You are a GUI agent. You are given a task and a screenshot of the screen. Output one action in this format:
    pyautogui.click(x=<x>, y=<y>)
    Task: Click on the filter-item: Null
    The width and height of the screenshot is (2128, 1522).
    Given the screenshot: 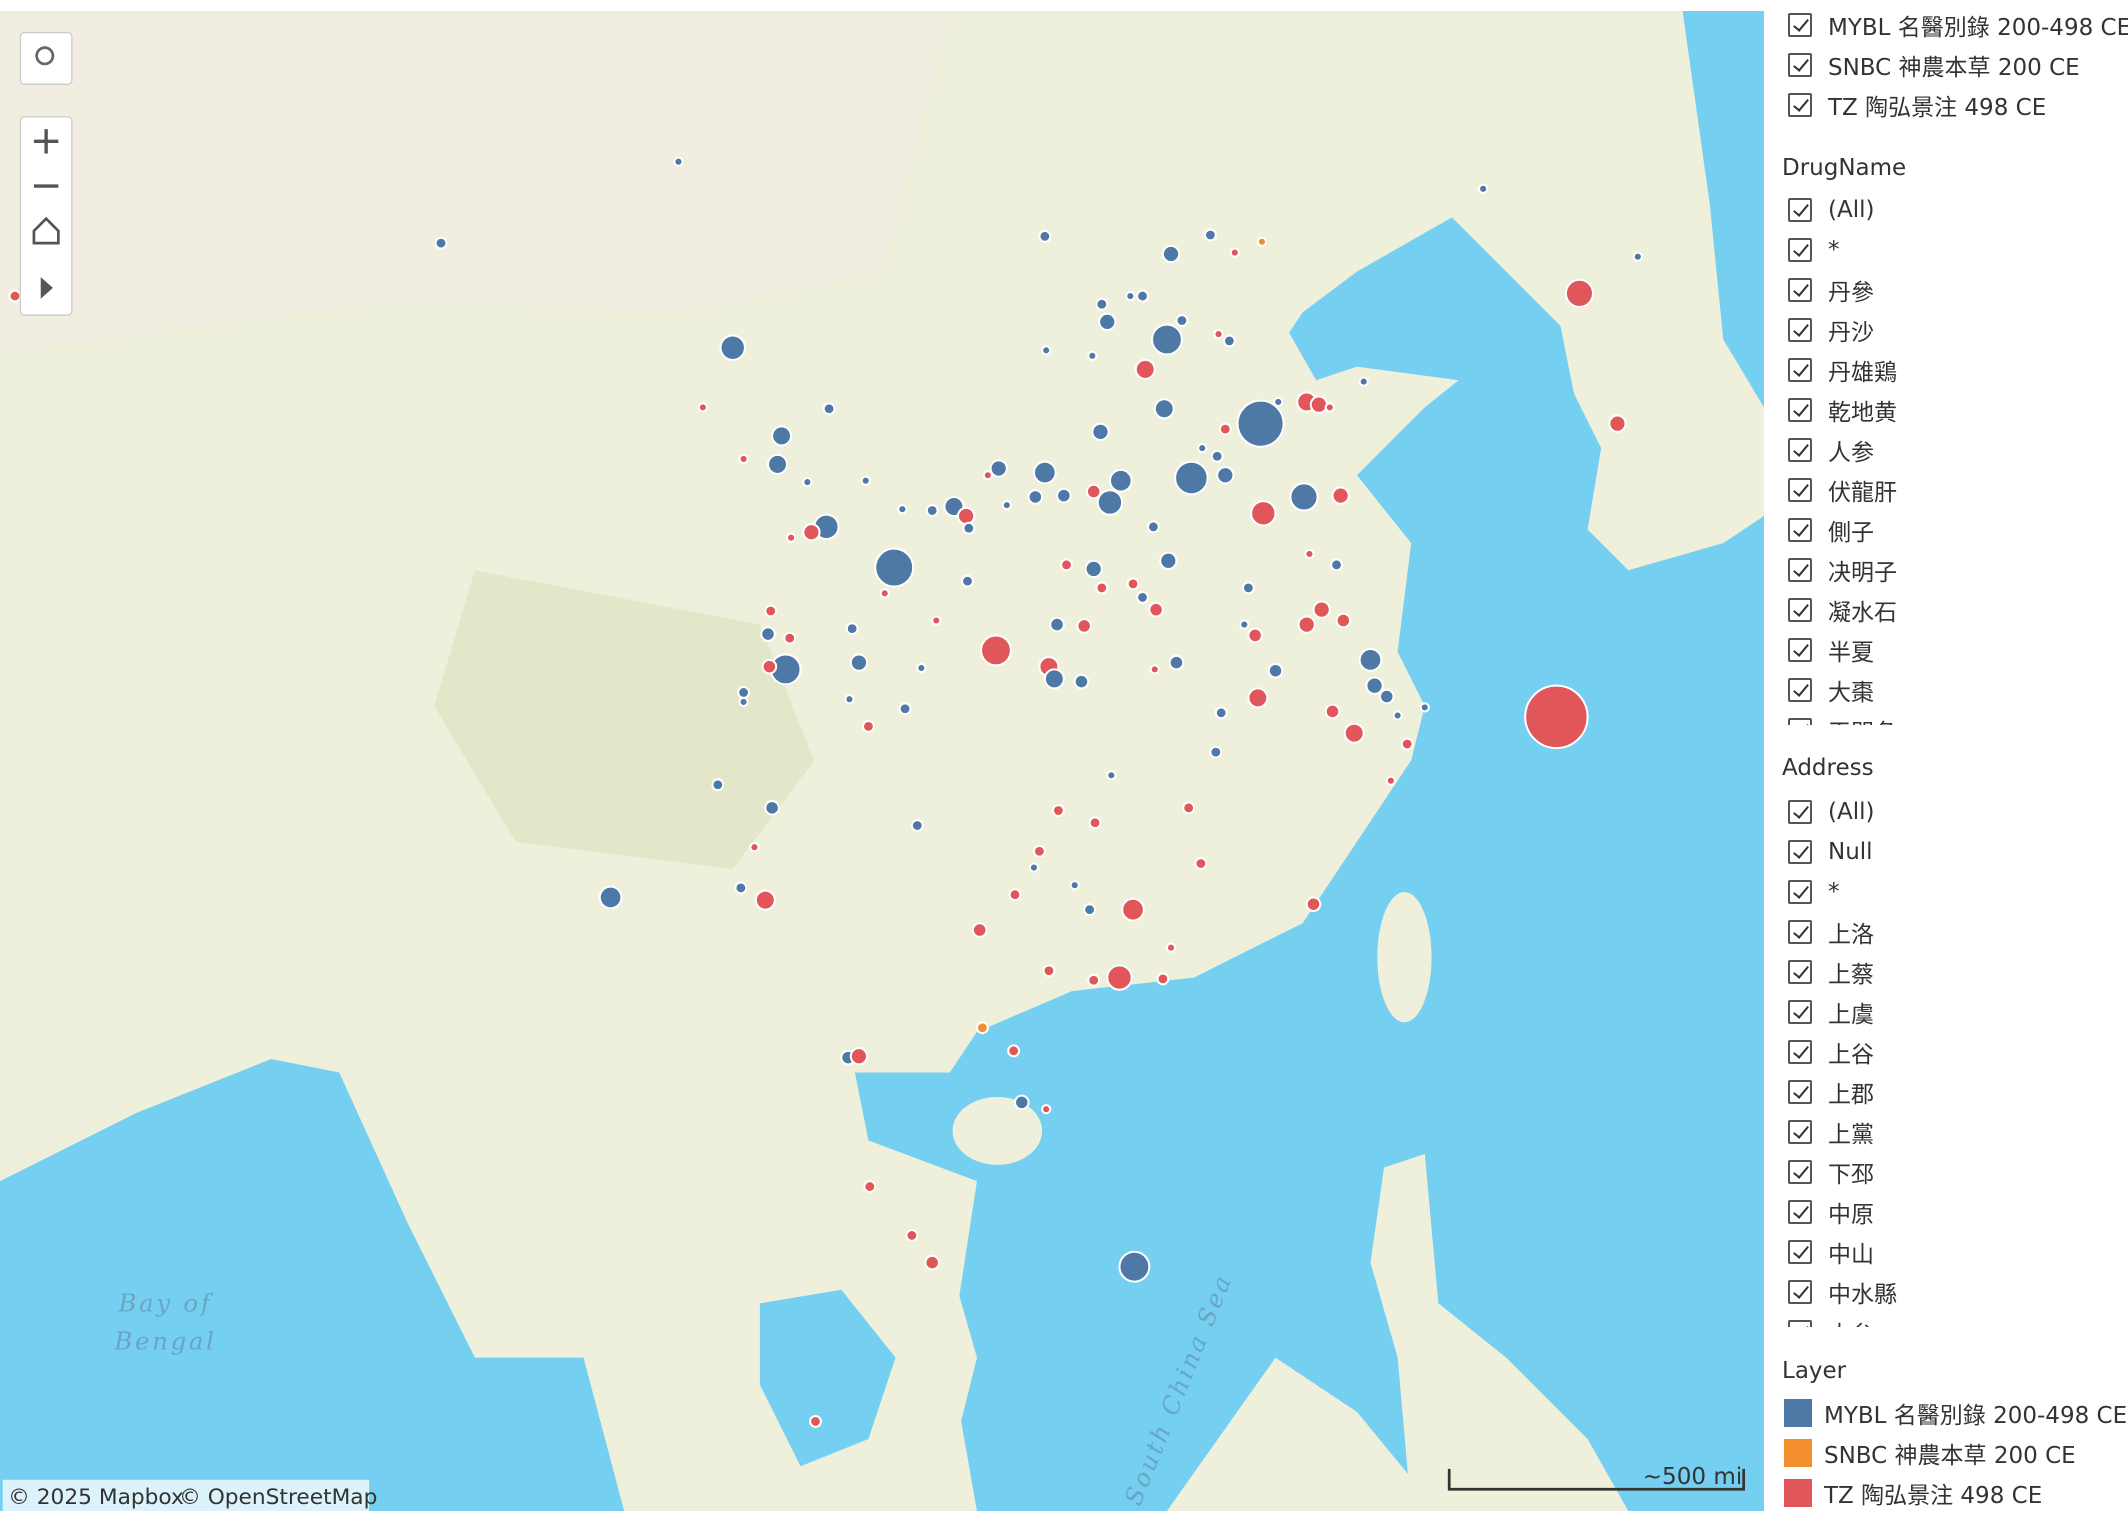 What is the action you would take?
    pyautogui.click(x=1830, y=852)
    